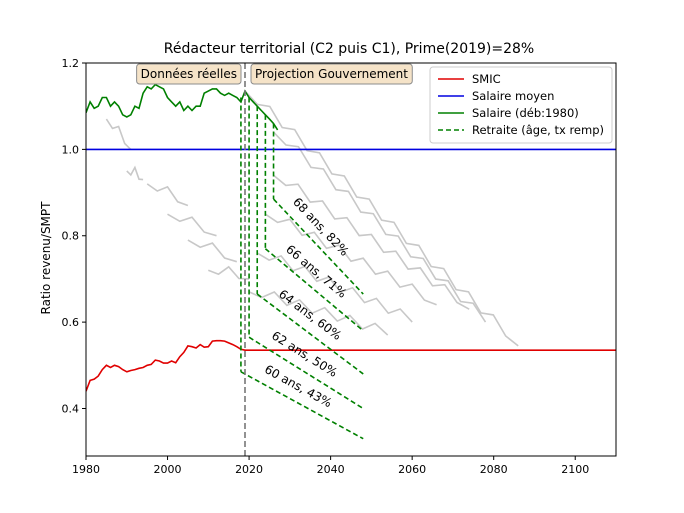 The image size is (684, 513). I want to click on x-tick-label: 2040, so click(331, 469).